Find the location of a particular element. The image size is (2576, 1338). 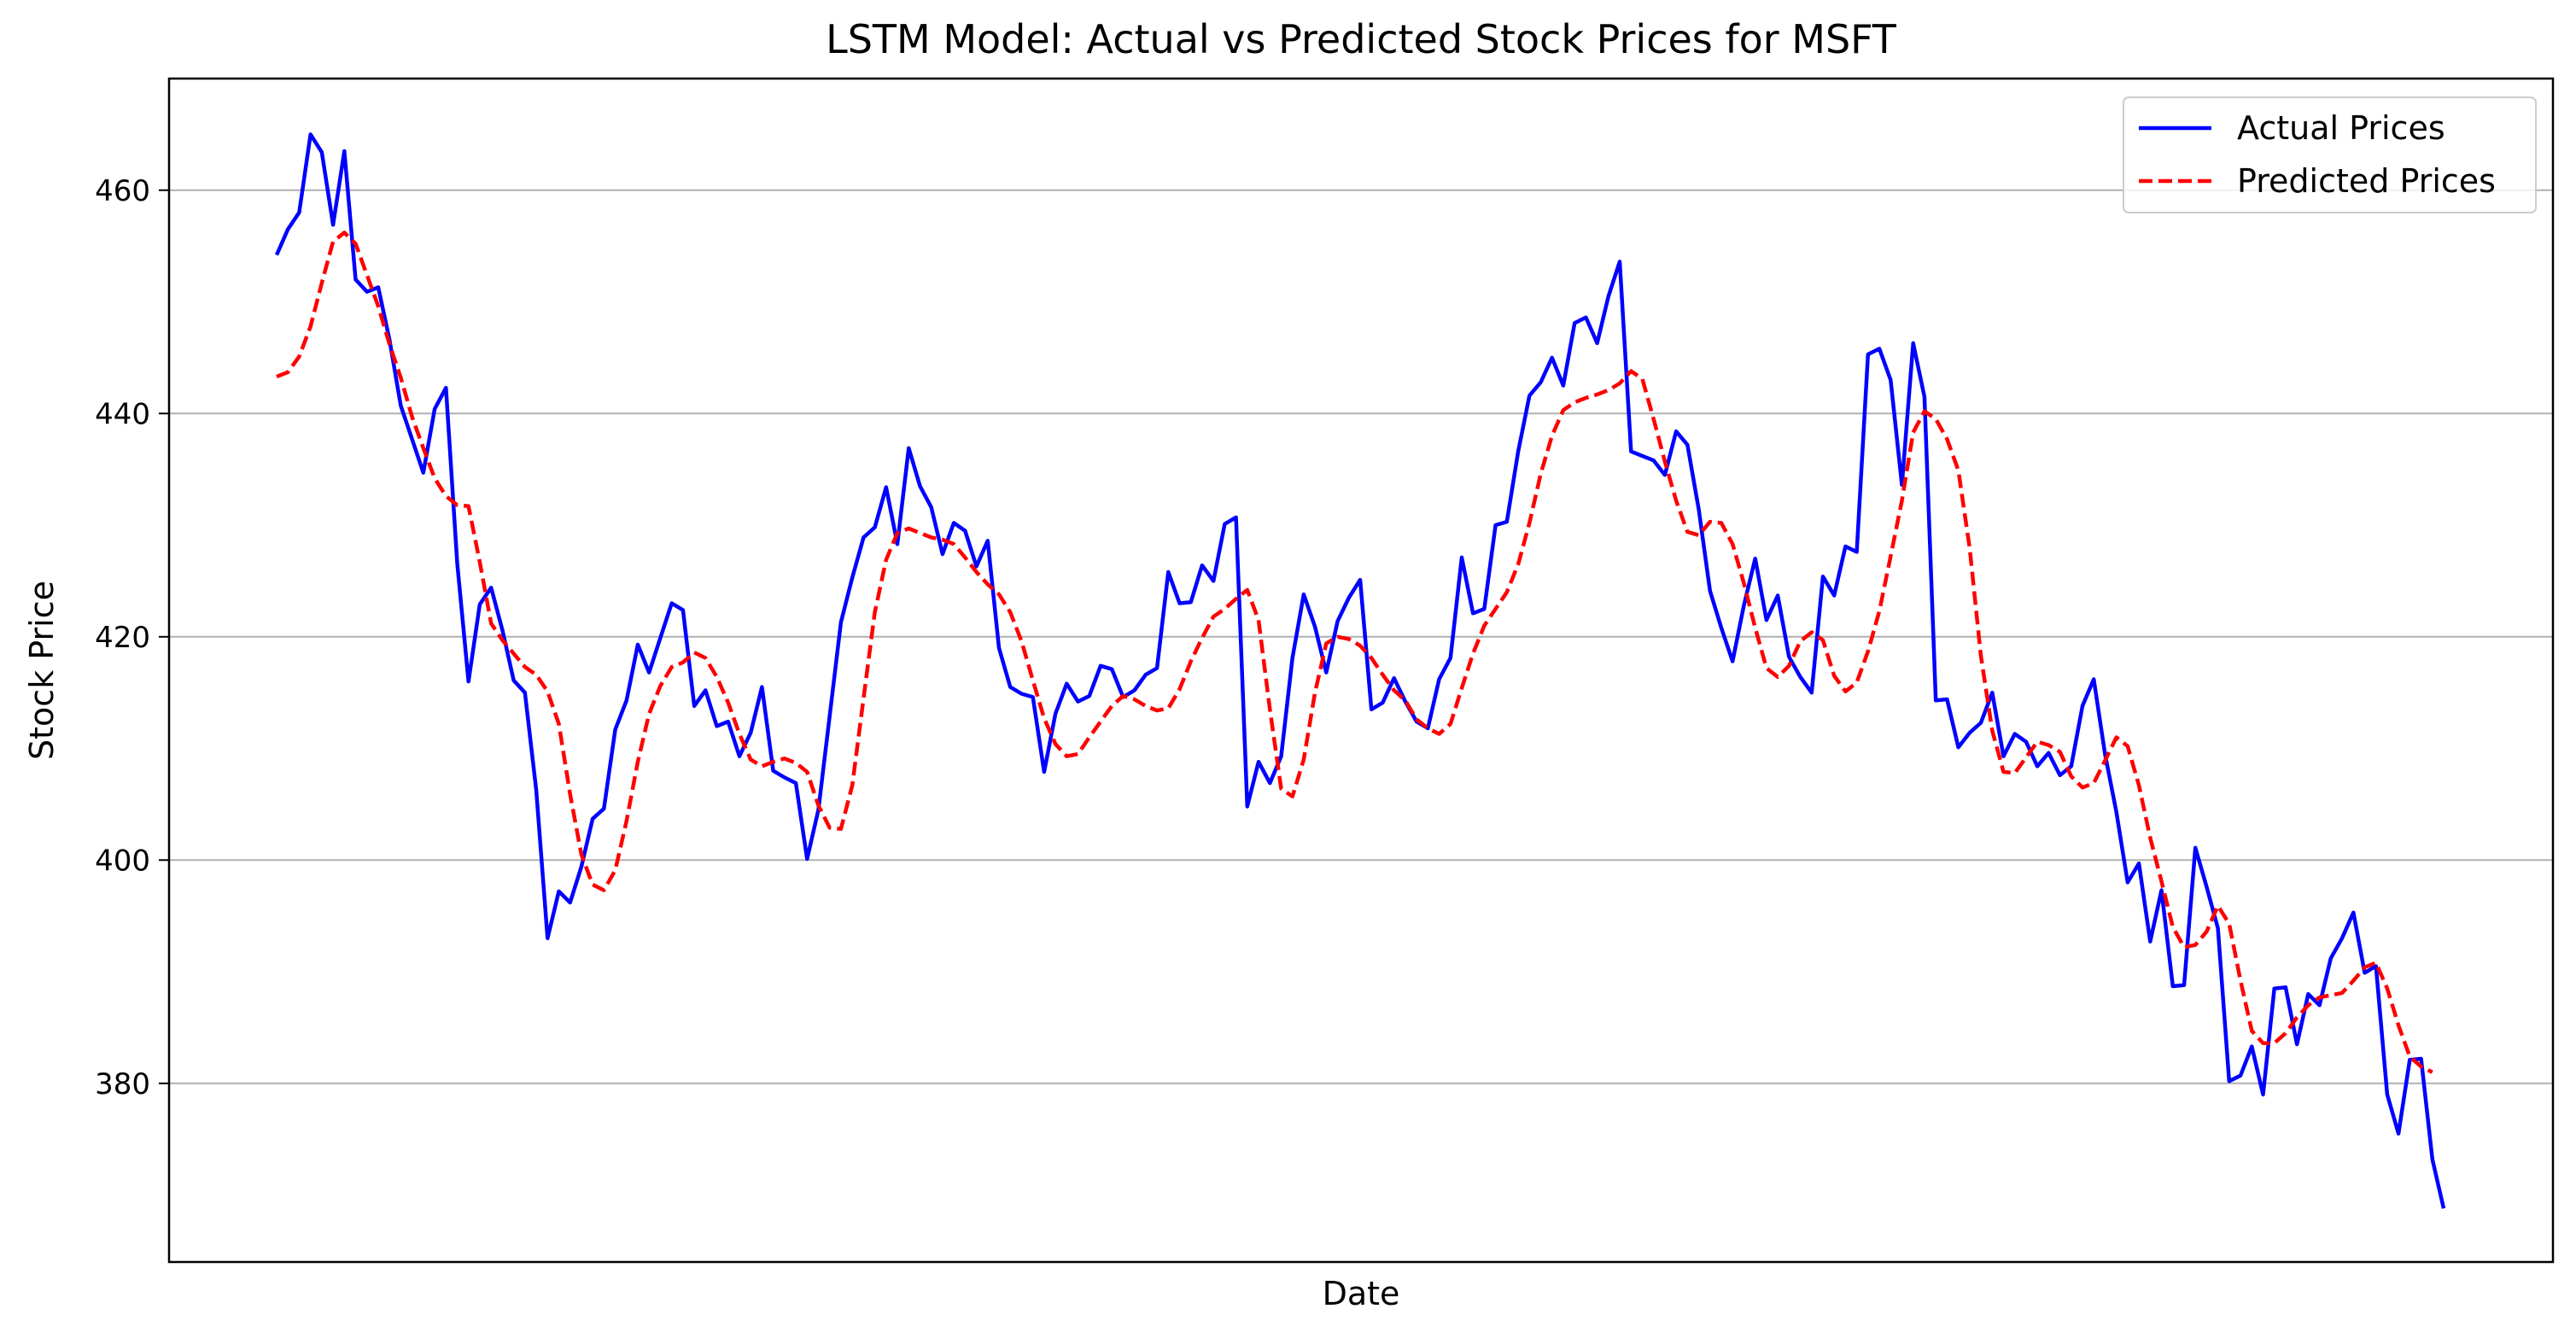

y-tick-label-400: 400 is located at coordinates (122, 861).